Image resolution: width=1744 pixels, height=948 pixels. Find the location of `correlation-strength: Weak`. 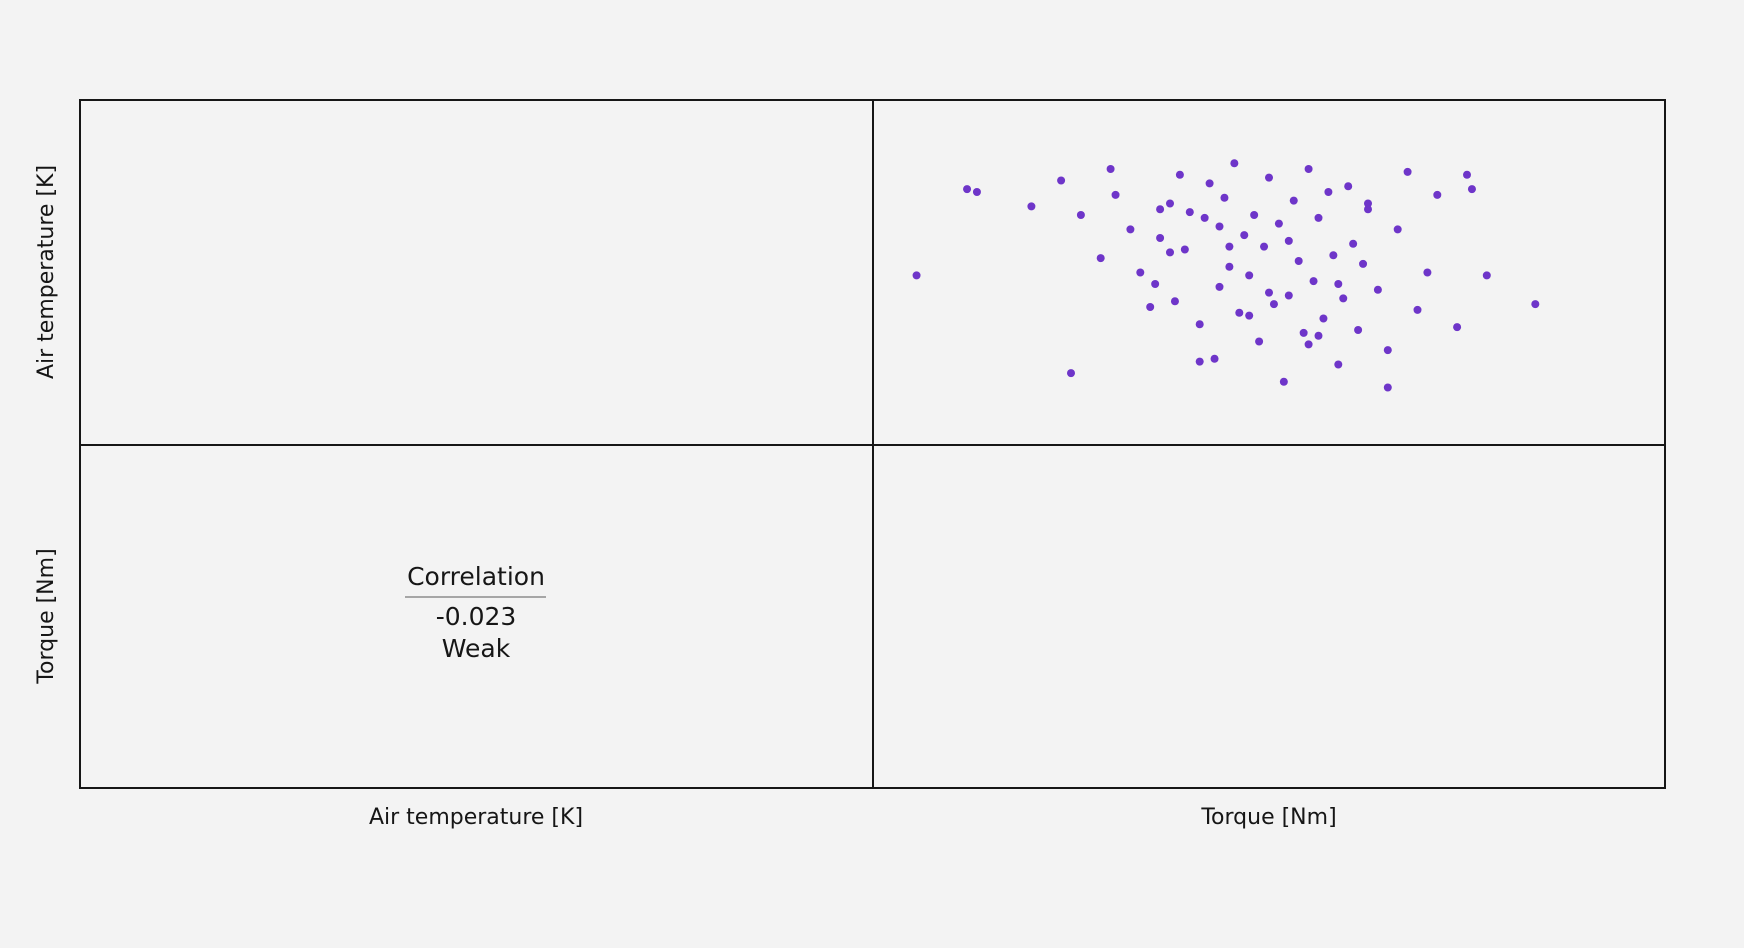

correlation-strength: Weak is located at coordinates (476, 648).